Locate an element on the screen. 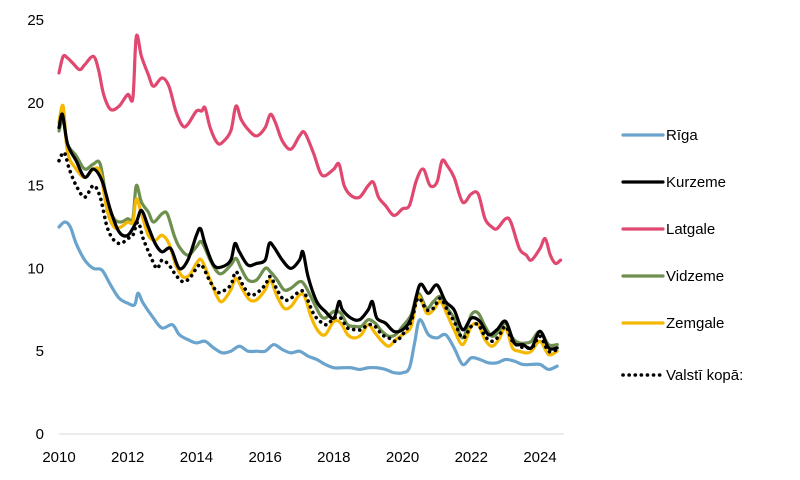 This screenshot has height=480, width=800. x-tick-label: 2010 is located at coordinates (58, 457).